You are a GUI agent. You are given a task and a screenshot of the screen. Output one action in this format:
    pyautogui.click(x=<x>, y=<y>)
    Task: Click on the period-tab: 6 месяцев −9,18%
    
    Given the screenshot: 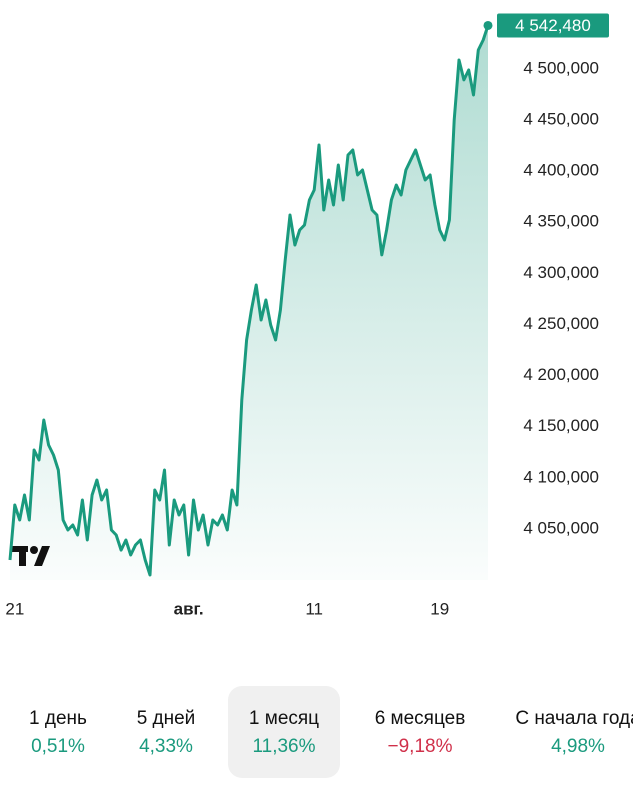 What is the action you would take?
    pyautogui.click(x=420, y=732)
    